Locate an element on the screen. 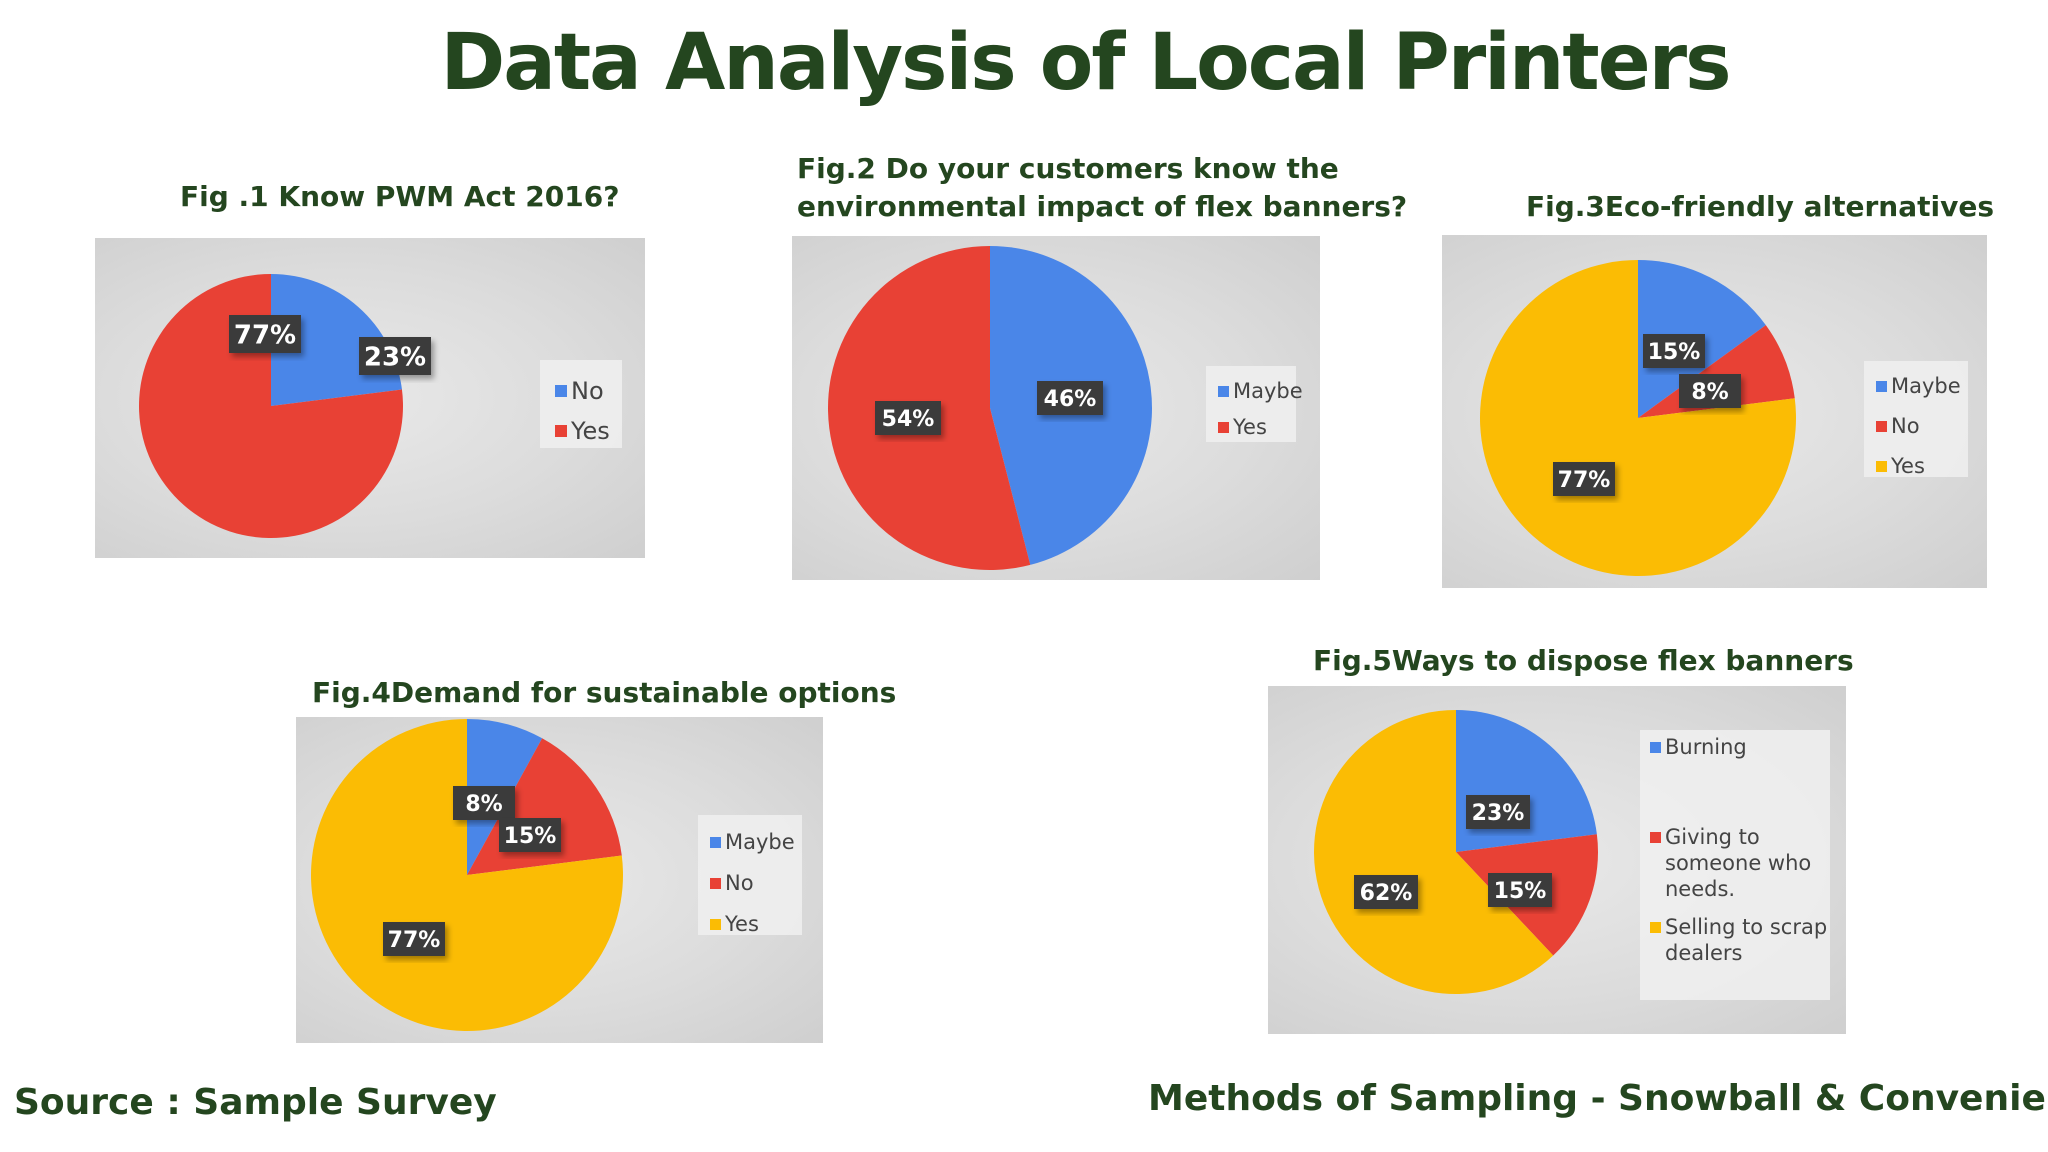 The image size is (2048, 1152). fig3-legend-item-yes: Yes is located at coordinates (1900, 466).